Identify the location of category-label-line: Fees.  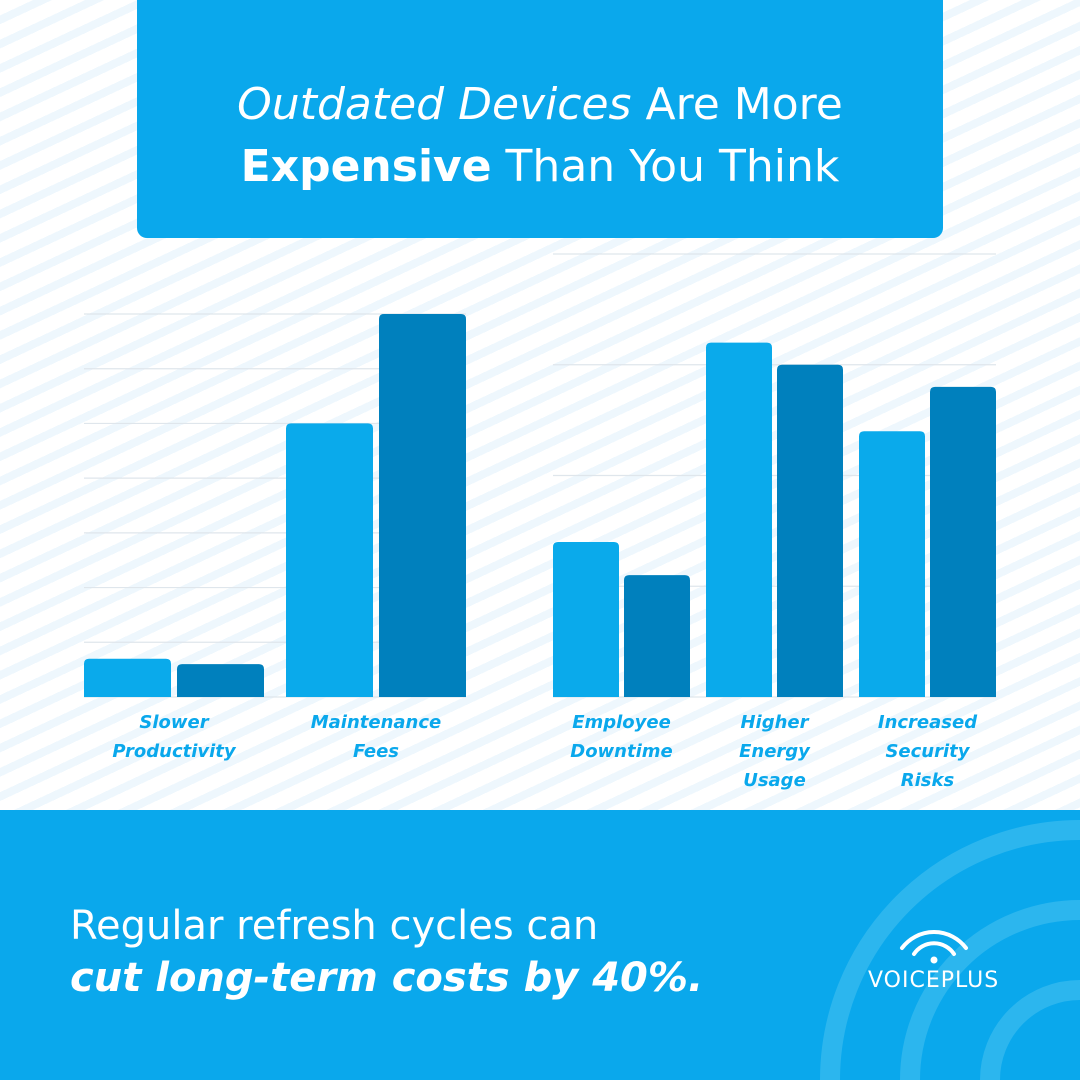
(376, 751).